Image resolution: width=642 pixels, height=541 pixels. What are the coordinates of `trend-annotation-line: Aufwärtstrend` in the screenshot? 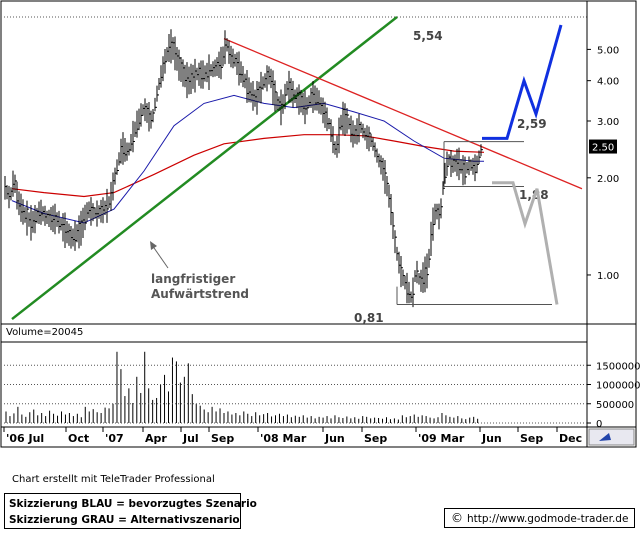 It's located at (200, 294).